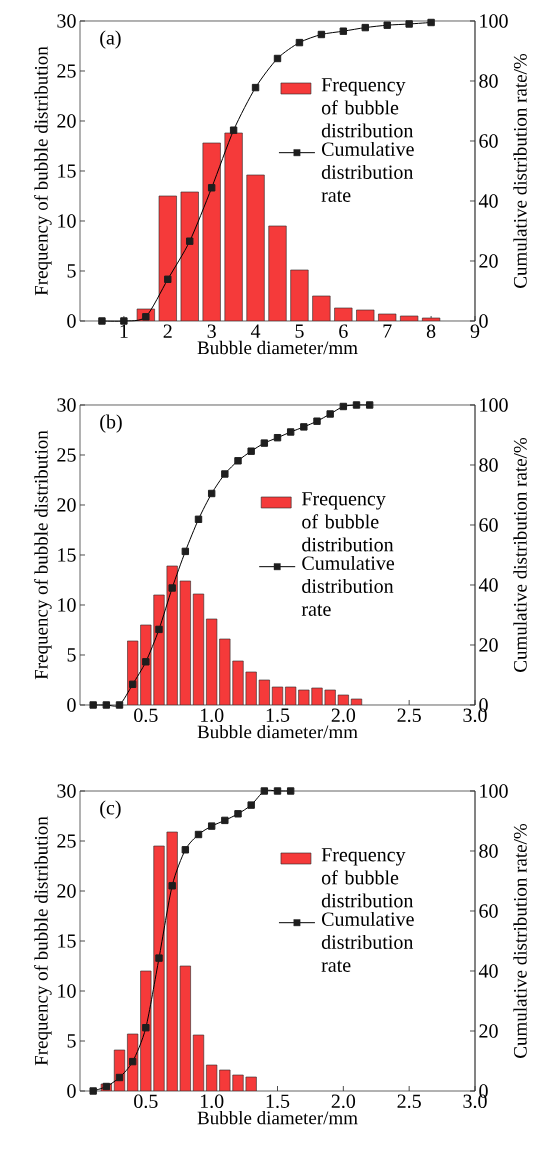  Describe the element at coordinates (110, 809) in the screenshot. I see `chart-title: (c)` at that location.